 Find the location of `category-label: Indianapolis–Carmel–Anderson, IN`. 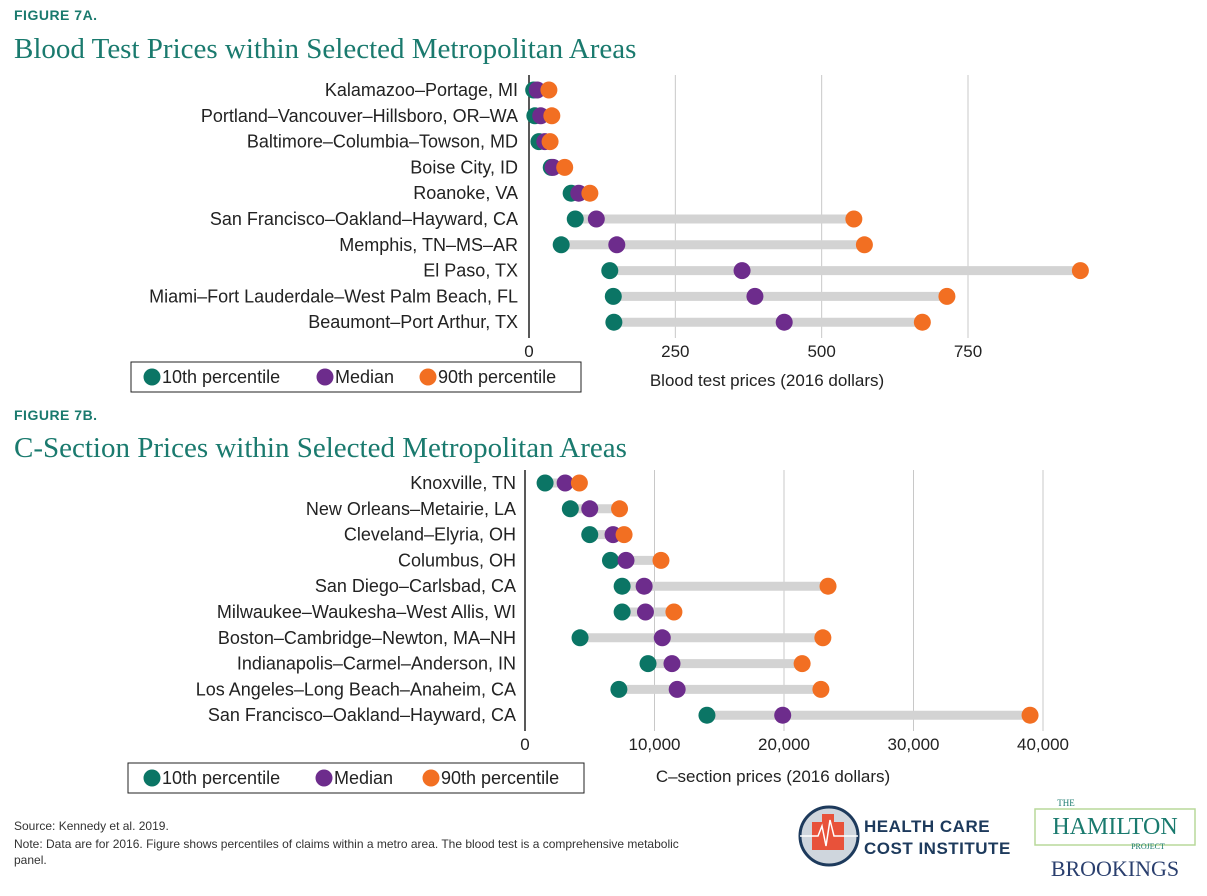

category-label: Indianapolis–Carmel–Anderson, IN is located at coordinates (376, 664).